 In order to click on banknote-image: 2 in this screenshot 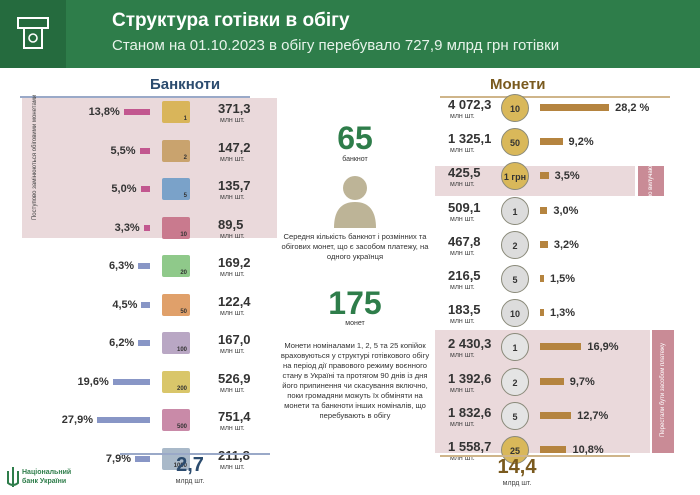, I will do `click(176, 150)`.